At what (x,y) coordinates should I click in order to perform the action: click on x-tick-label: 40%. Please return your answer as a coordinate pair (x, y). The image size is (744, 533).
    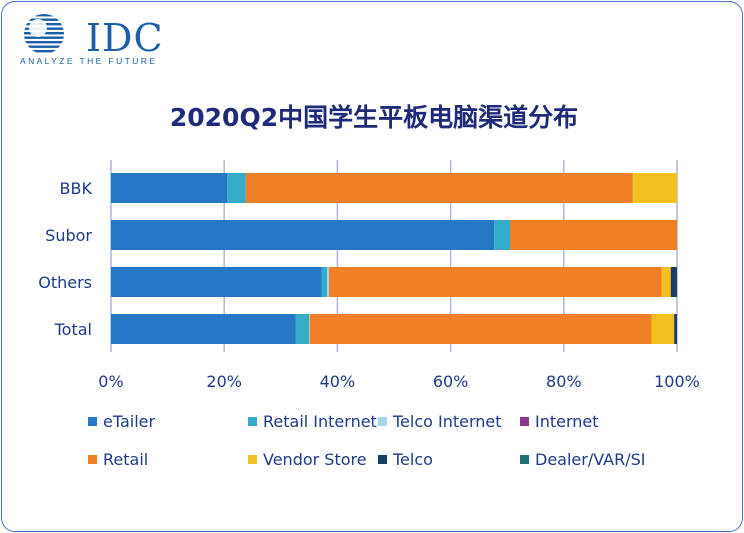
    Looking at the image, I should click on (338, 381).